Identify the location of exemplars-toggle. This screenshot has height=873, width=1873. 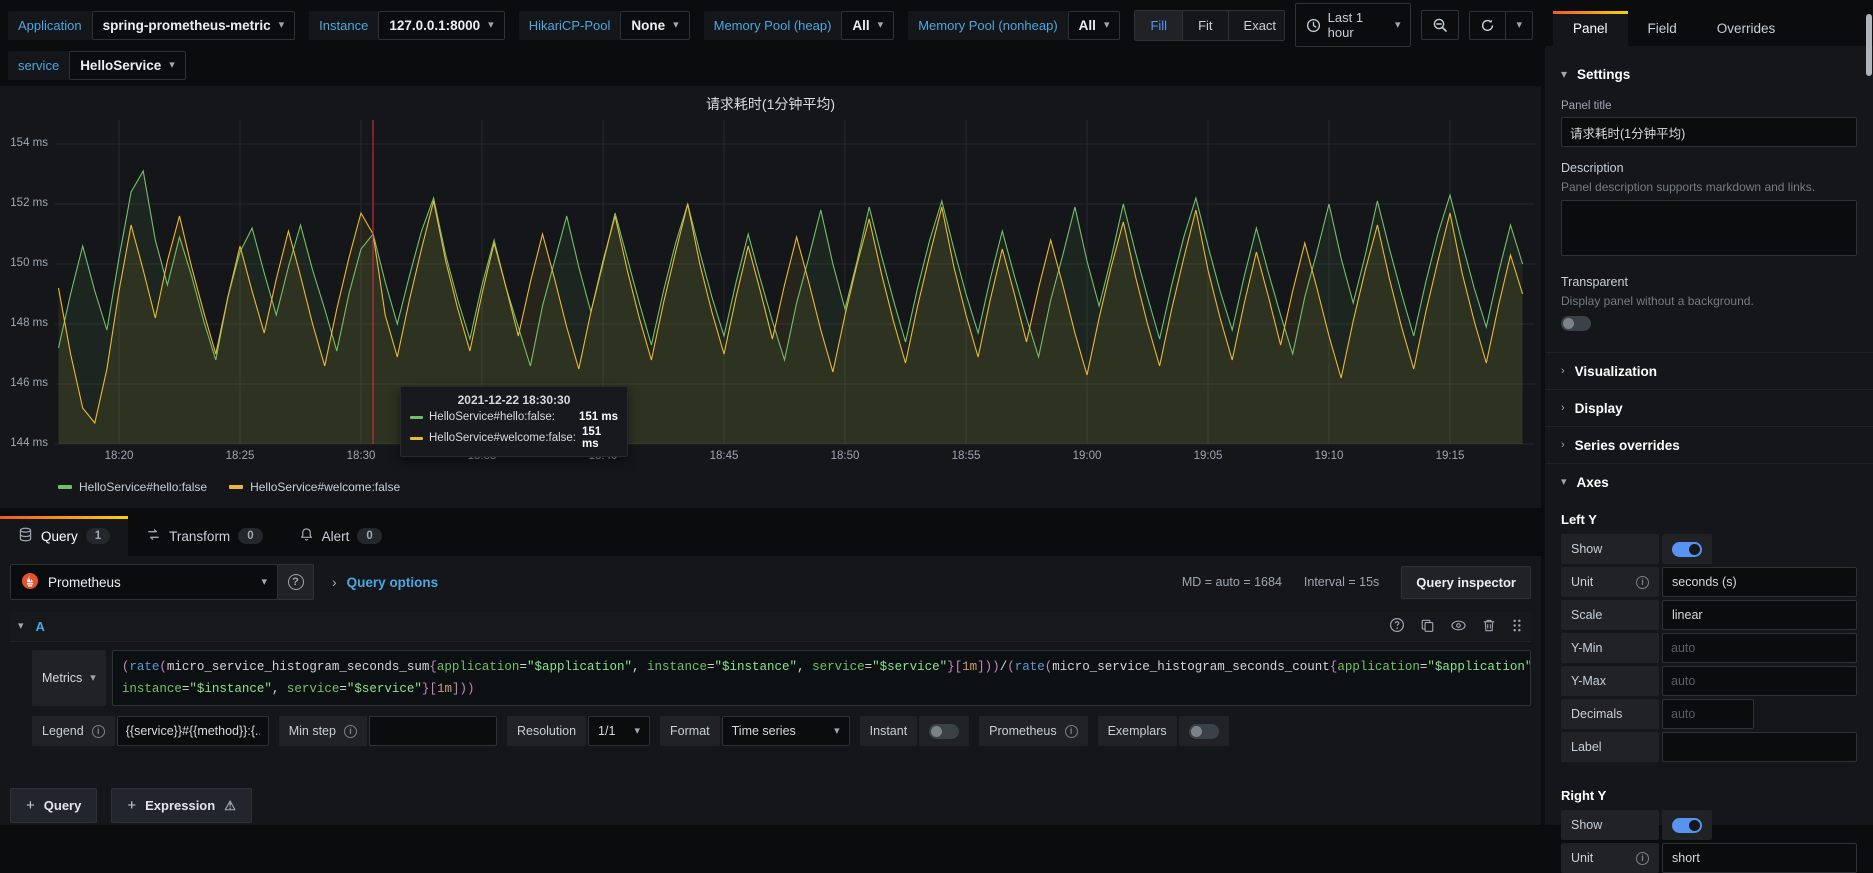
(1203, 731).